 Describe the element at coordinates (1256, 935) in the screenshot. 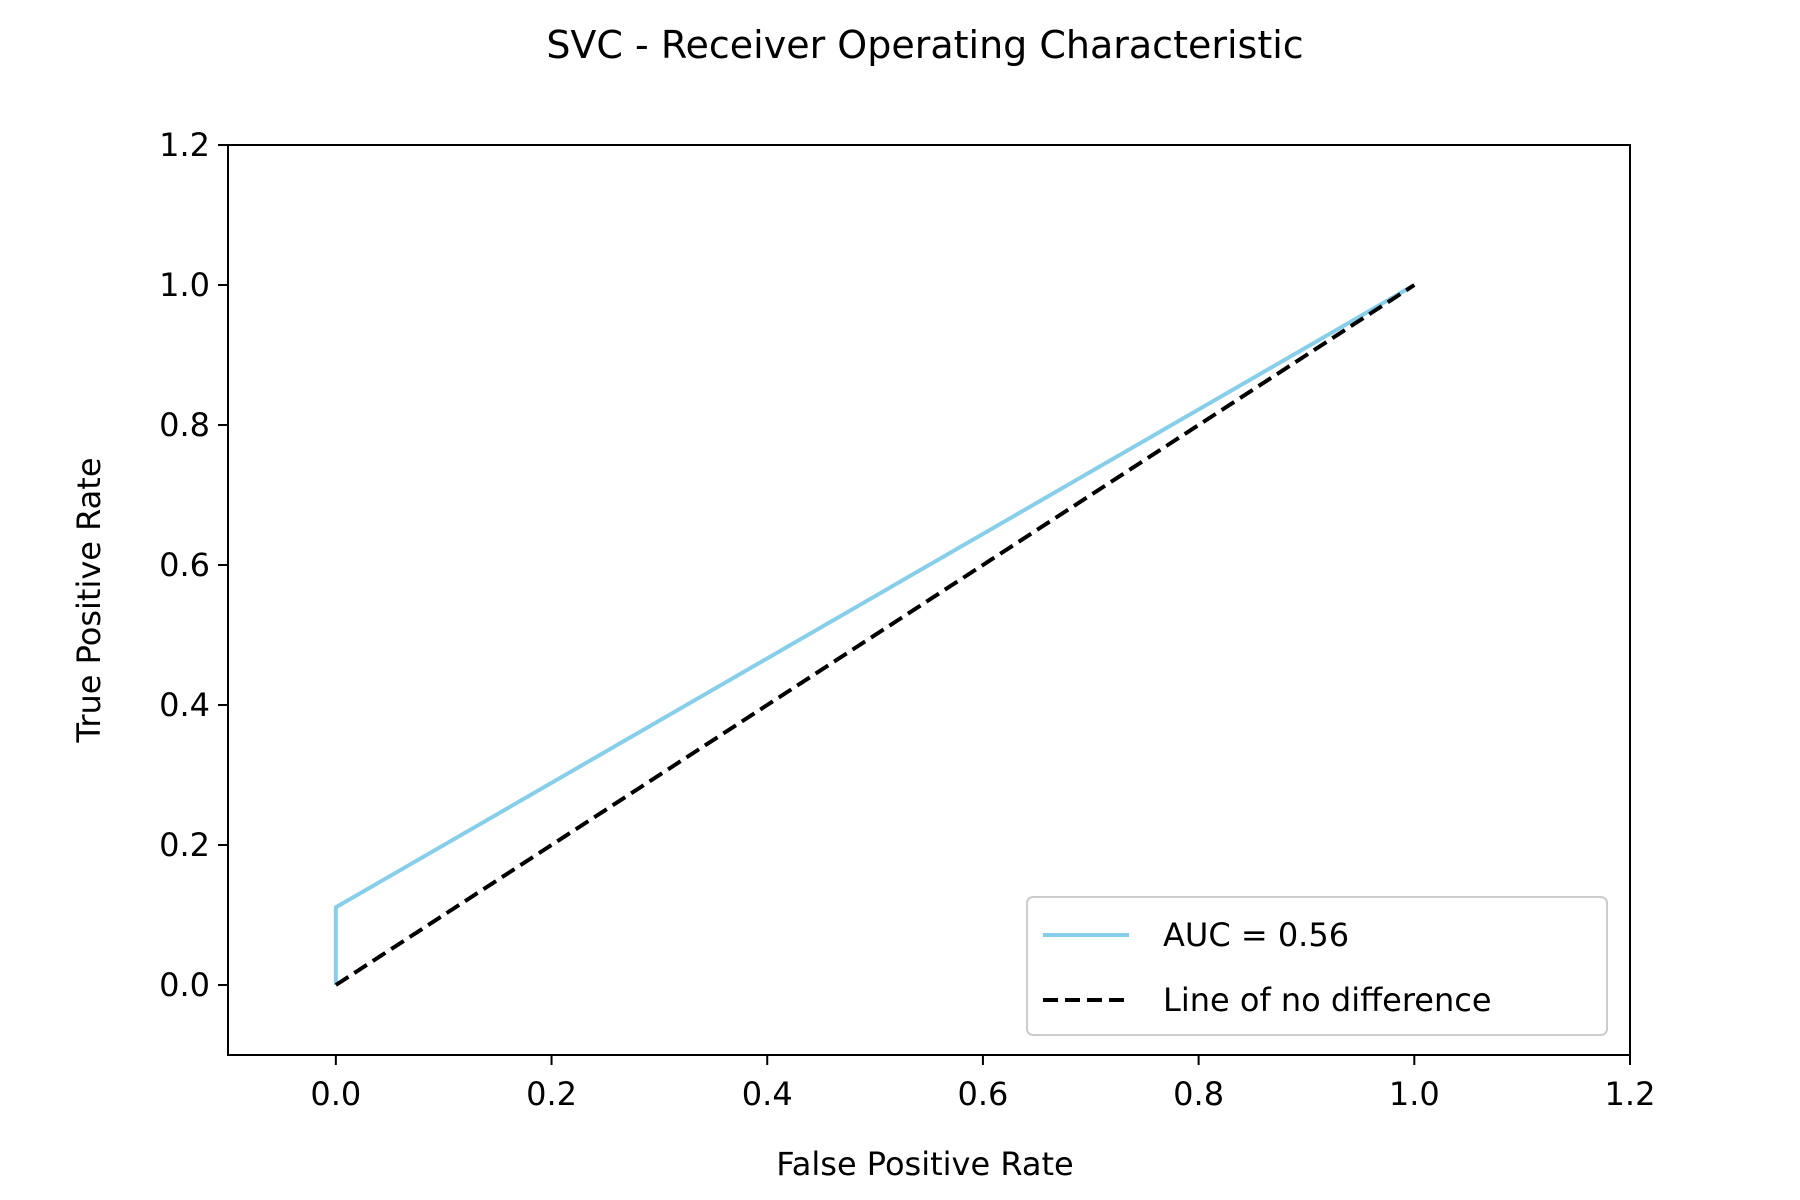

I see `legend-label-0: AUC = 0.56` at that location.